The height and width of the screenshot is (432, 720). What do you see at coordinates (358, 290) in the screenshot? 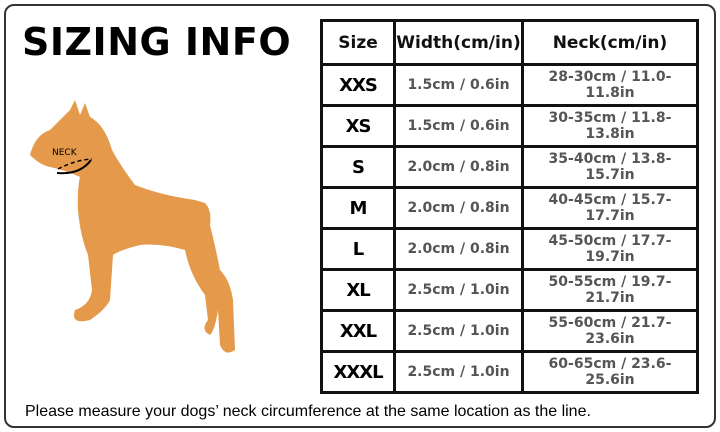
I see `size-cell: XL` at bounding box center [358, 290].